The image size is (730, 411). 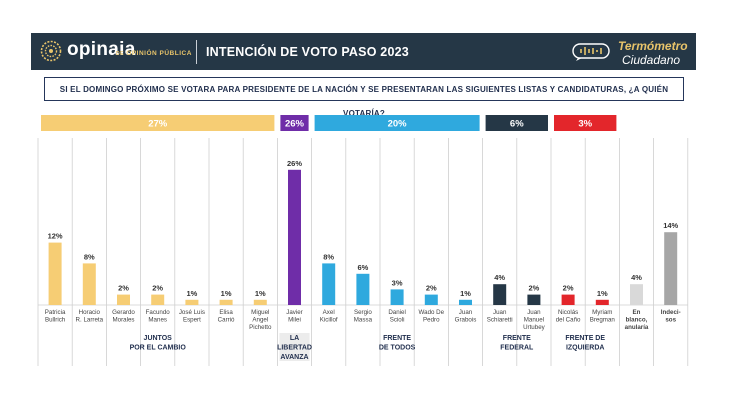 What do you see at coordinates (157, 288) in the screenshot?
I see `value-label-facundo-manes: 2%` at bounding box center [157, 288].